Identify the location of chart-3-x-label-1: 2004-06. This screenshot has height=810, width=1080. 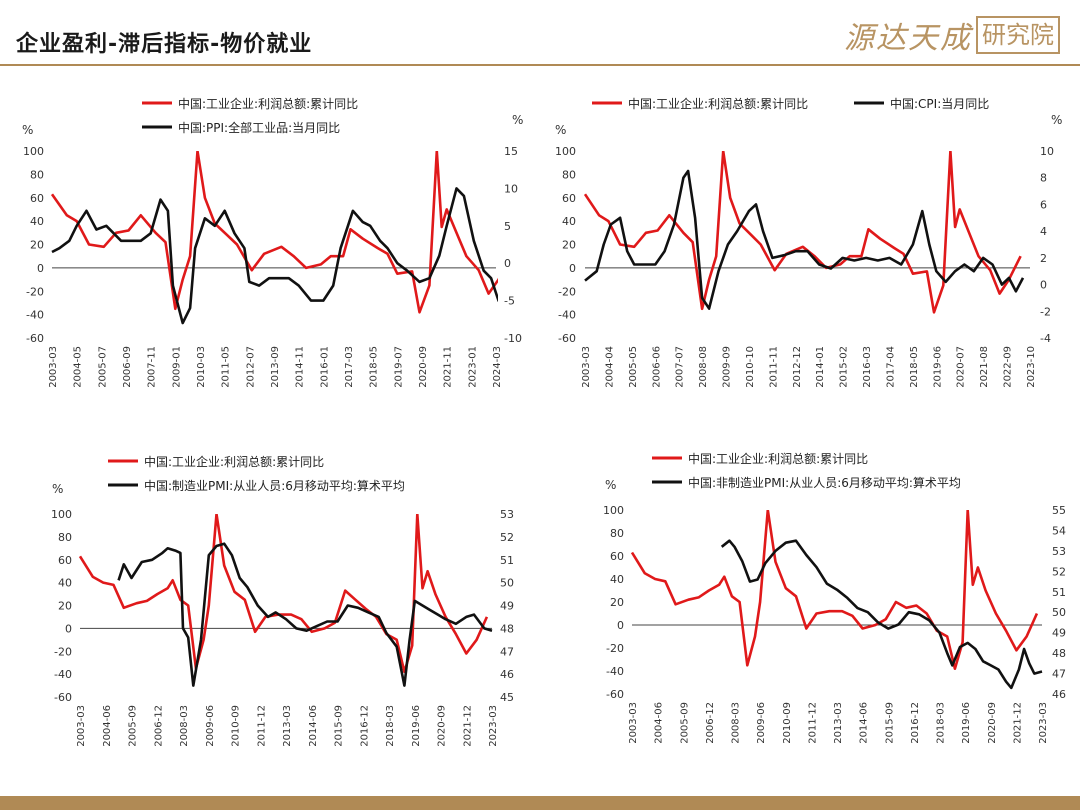
(659, 723).